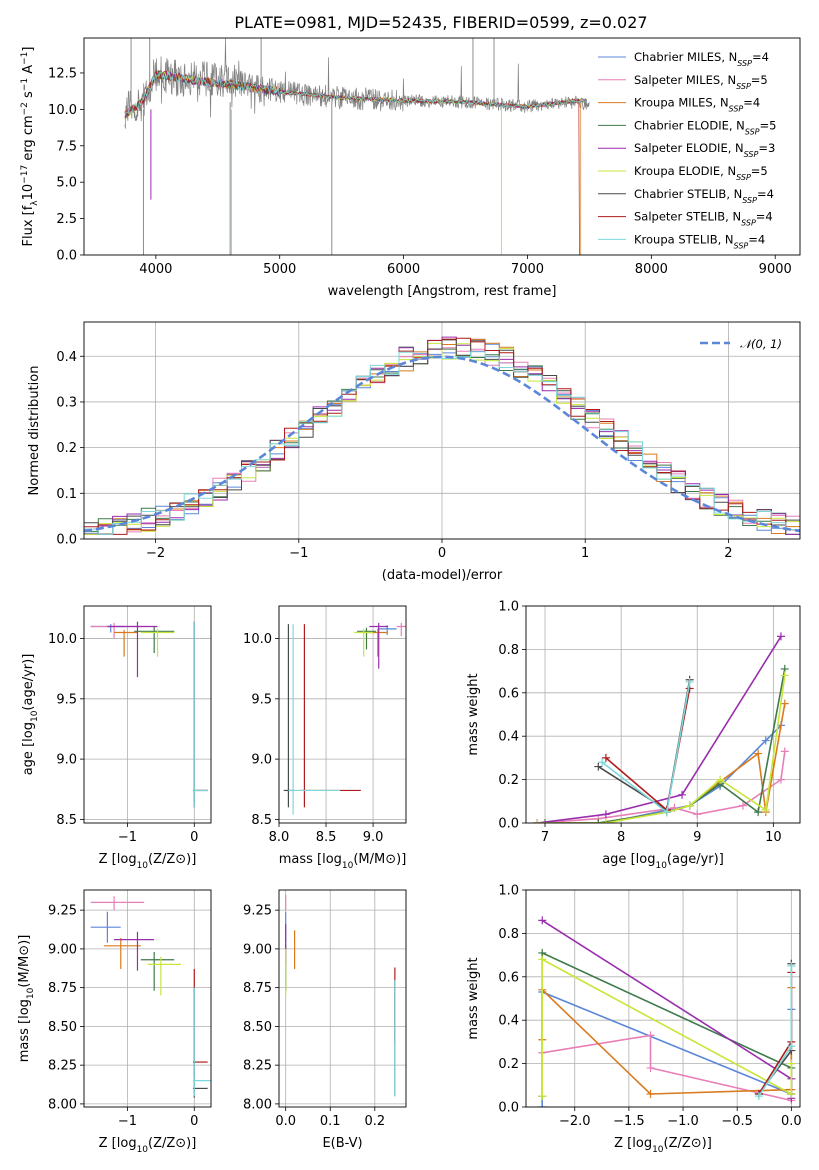 Image resolution: width=819 pixels, height=1170 pixels. Describe the element at coordinates (257, 988) in the screenshot. I see `y-tick-label: 8.75` at that location.